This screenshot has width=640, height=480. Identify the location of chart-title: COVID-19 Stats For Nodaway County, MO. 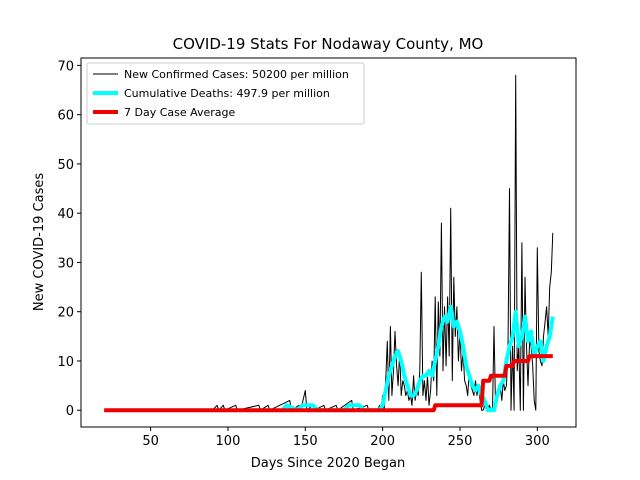
(328, 44).